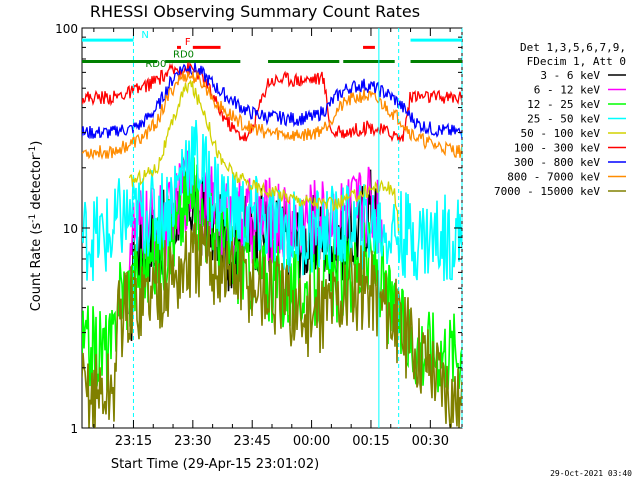 The height and width of the screenshot is (480, 640). I want to click on x-tick-label: 00:00, so click(311, 441).